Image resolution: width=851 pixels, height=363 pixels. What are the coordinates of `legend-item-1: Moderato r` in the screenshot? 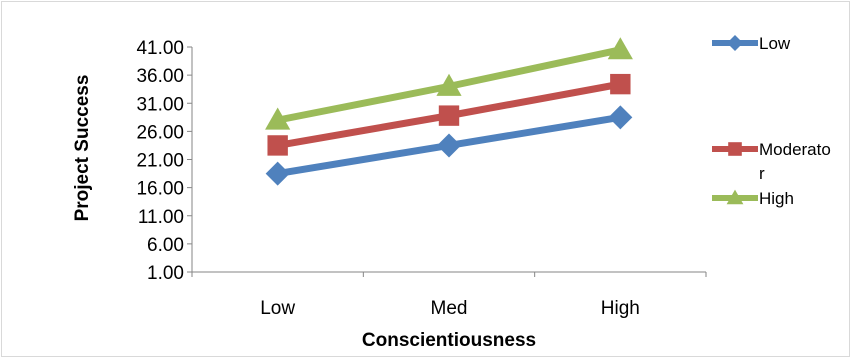 It's located at (771, 161).